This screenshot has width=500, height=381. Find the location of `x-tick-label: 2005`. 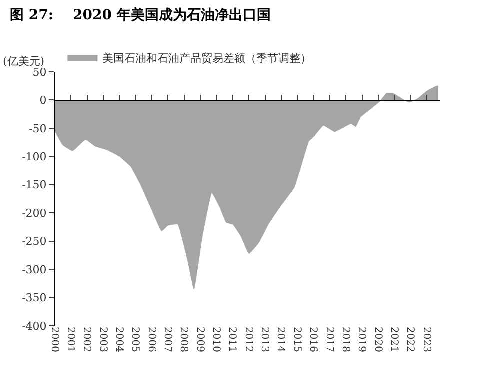

x-tick-label: 2005 is located at coordinates (135, 339).